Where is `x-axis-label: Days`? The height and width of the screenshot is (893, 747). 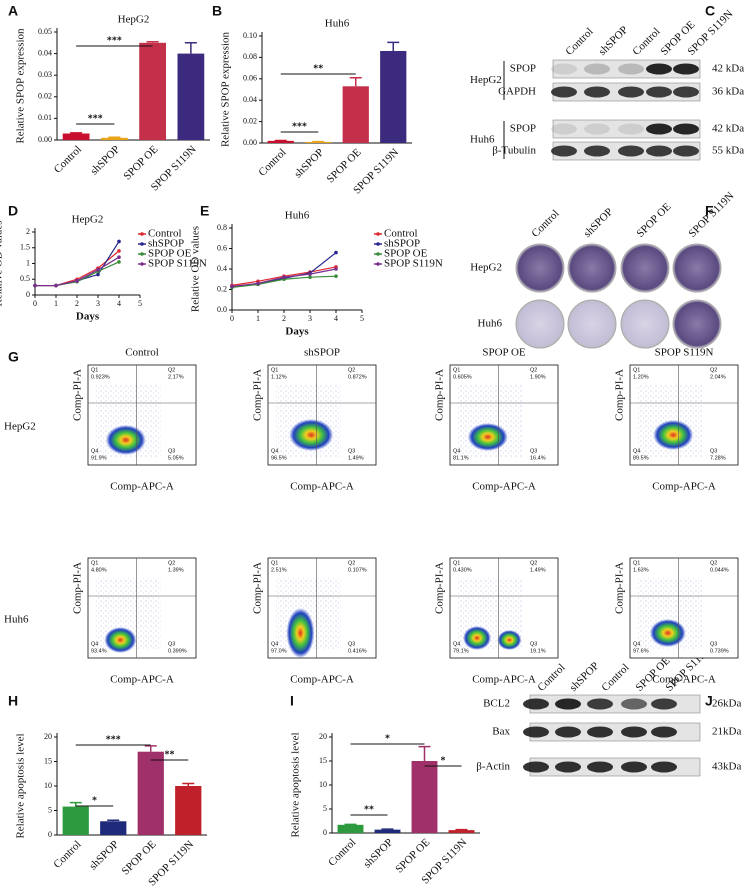 x-axis-label: Days is located at coordinates (88, 317).